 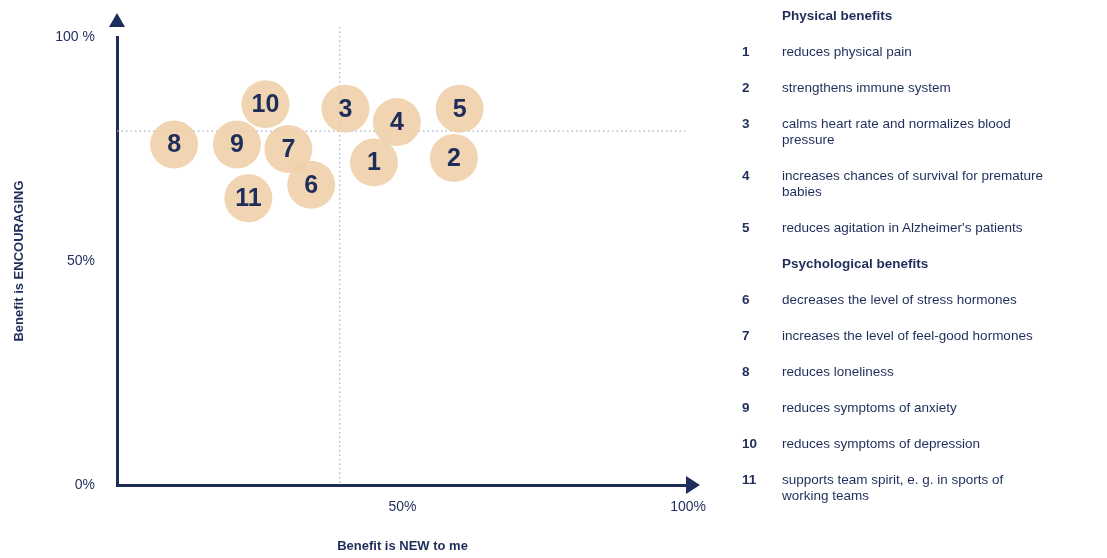 I want to click on annotation: 2, so click(x=453, y=156).